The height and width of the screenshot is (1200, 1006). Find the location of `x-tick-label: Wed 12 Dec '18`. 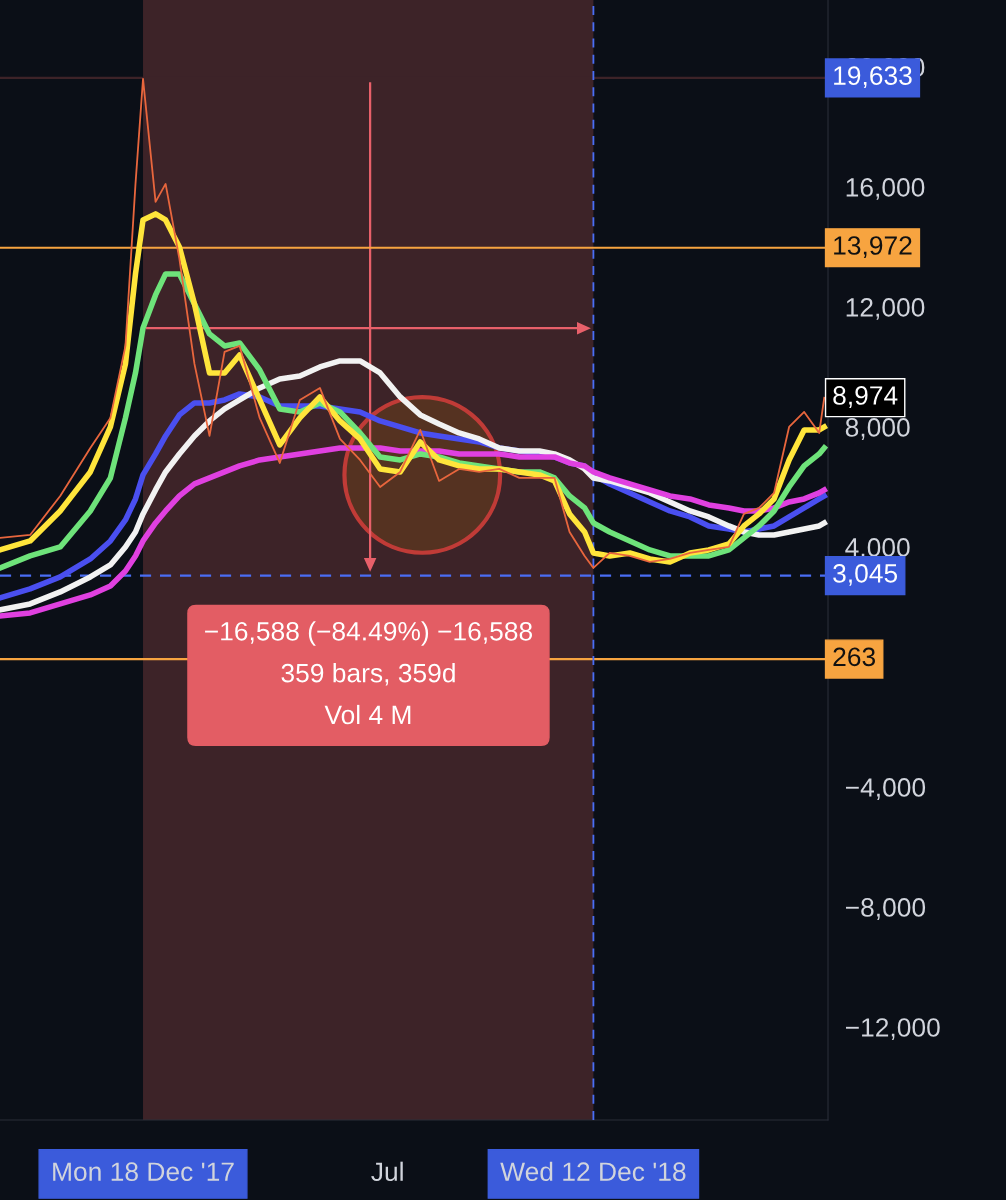

x-tick-label: Wed 12 Dec '18 is located at coordinates (593, 1171).